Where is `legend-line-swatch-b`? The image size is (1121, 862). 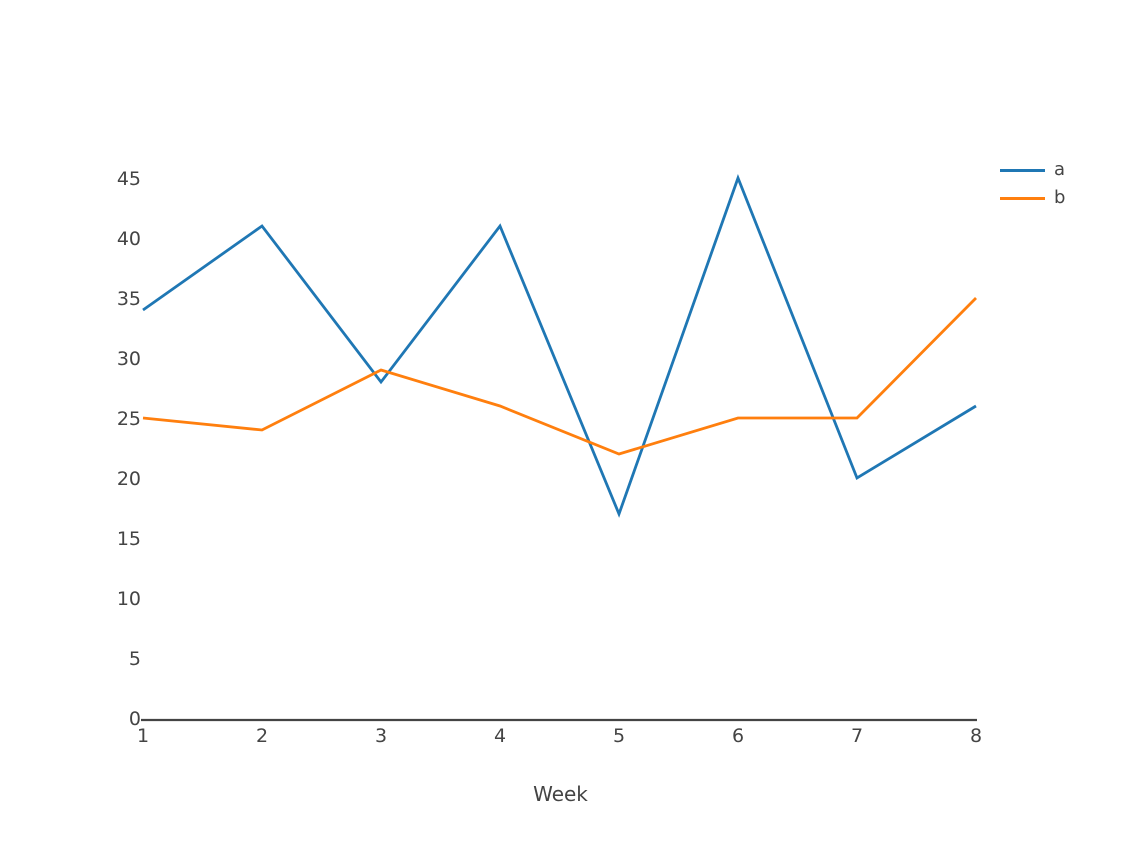 legend-line-swatch-b is located at coordinates (1022, 198).